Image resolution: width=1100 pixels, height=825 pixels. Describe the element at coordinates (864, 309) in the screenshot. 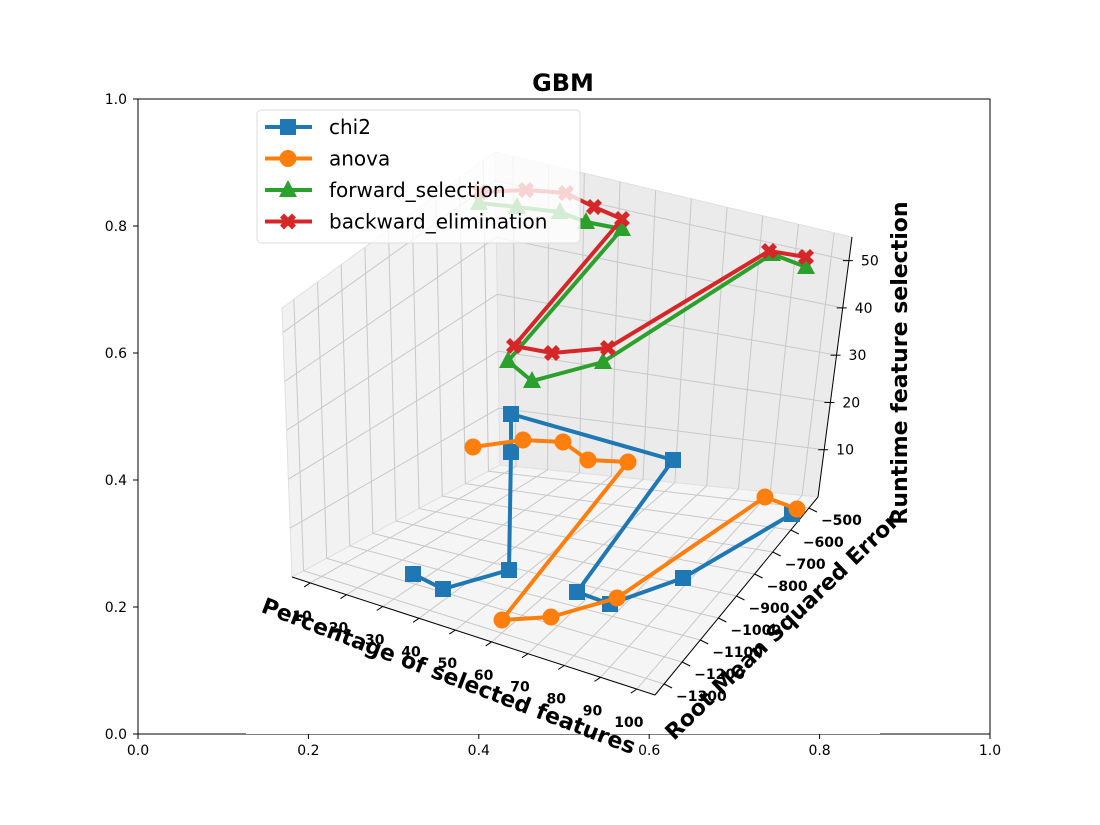

I see `z-tick-label-3: 40` at that location.